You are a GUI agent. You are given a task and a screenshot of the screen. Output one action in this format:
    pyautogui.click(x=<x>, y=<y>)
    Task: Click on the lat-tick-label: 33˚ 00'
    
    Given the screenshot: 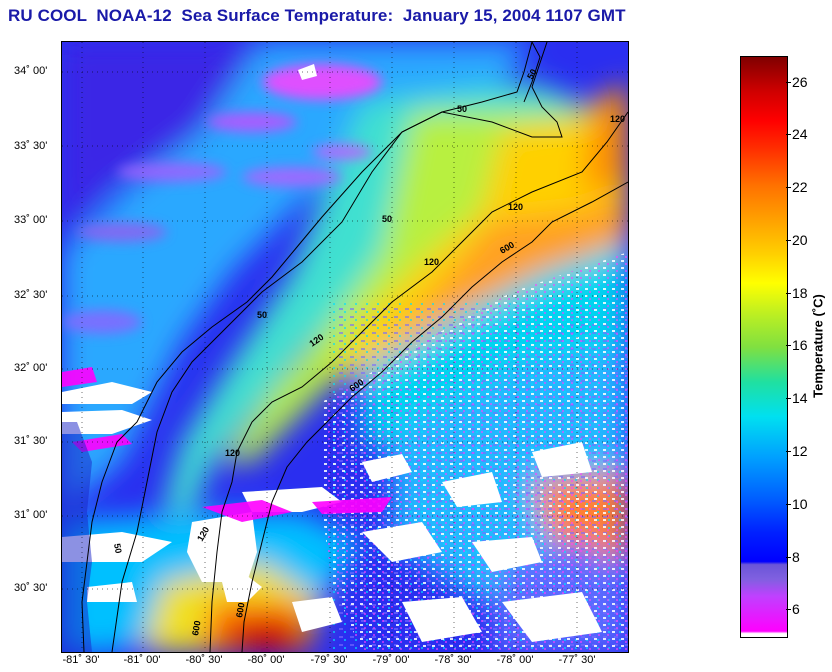 What is the action you would take?
    pyautogui.click(x=31, y=220)
    